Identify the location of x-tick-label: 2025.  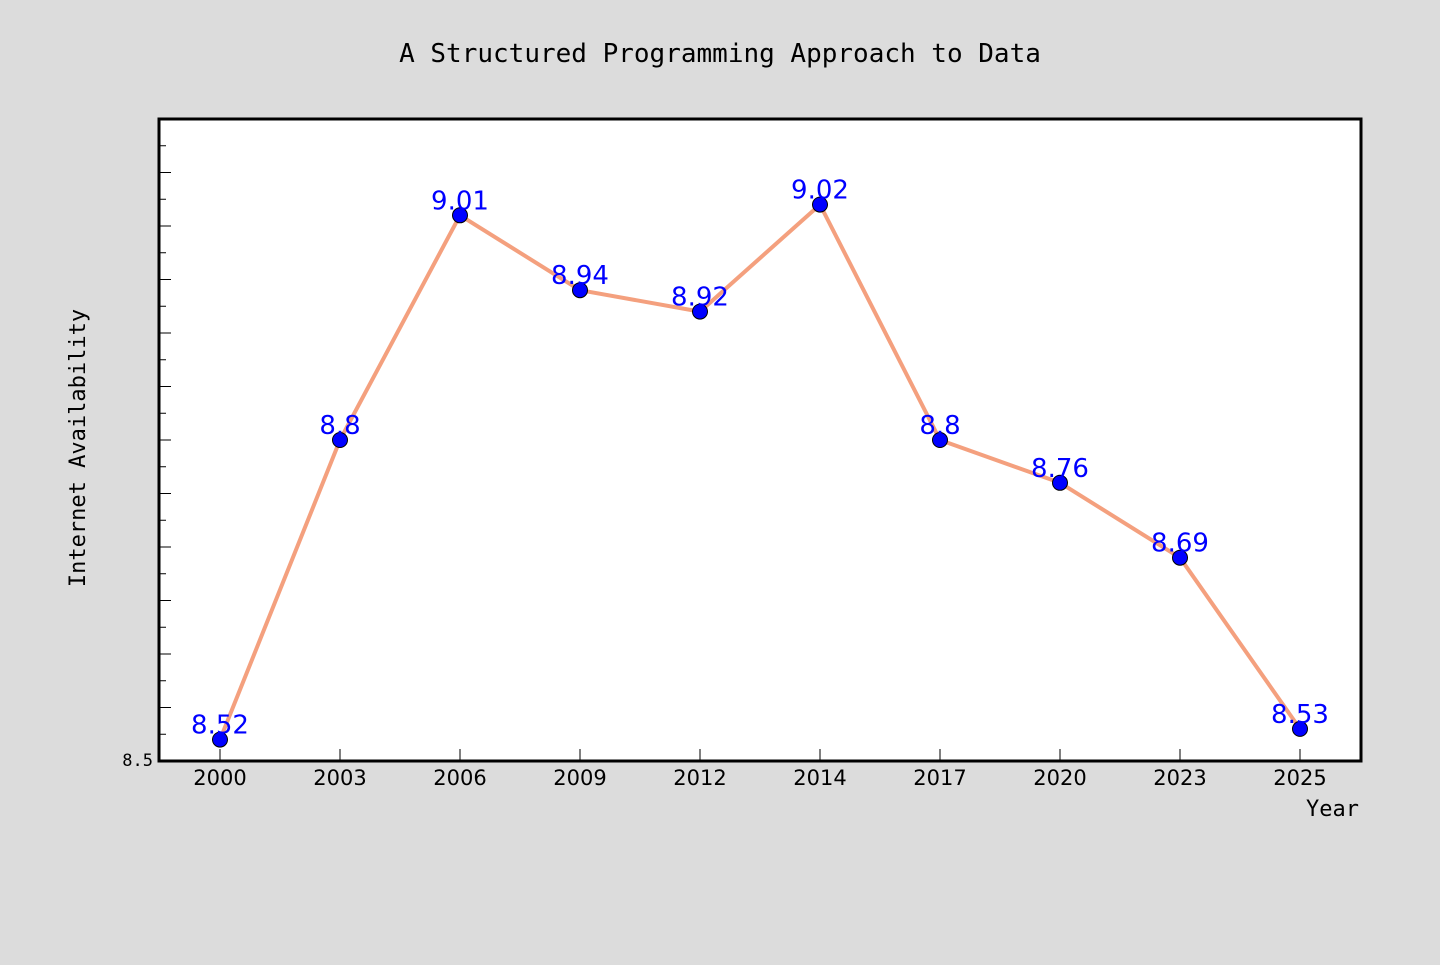
(1299, 778).